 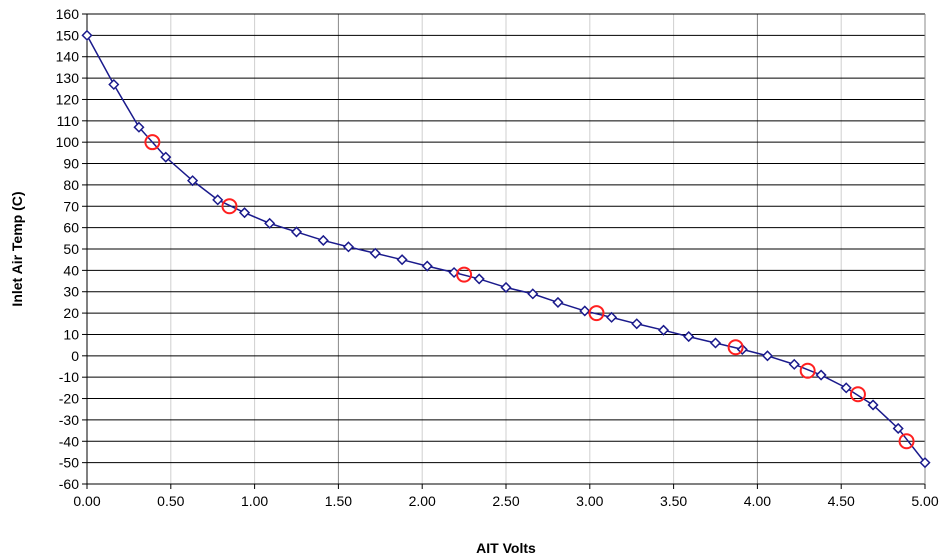 What do you see at coordinates (841, 501) in the screenshot?
I see `x-tick-label: 4.50` at bounding box center [841, 501].